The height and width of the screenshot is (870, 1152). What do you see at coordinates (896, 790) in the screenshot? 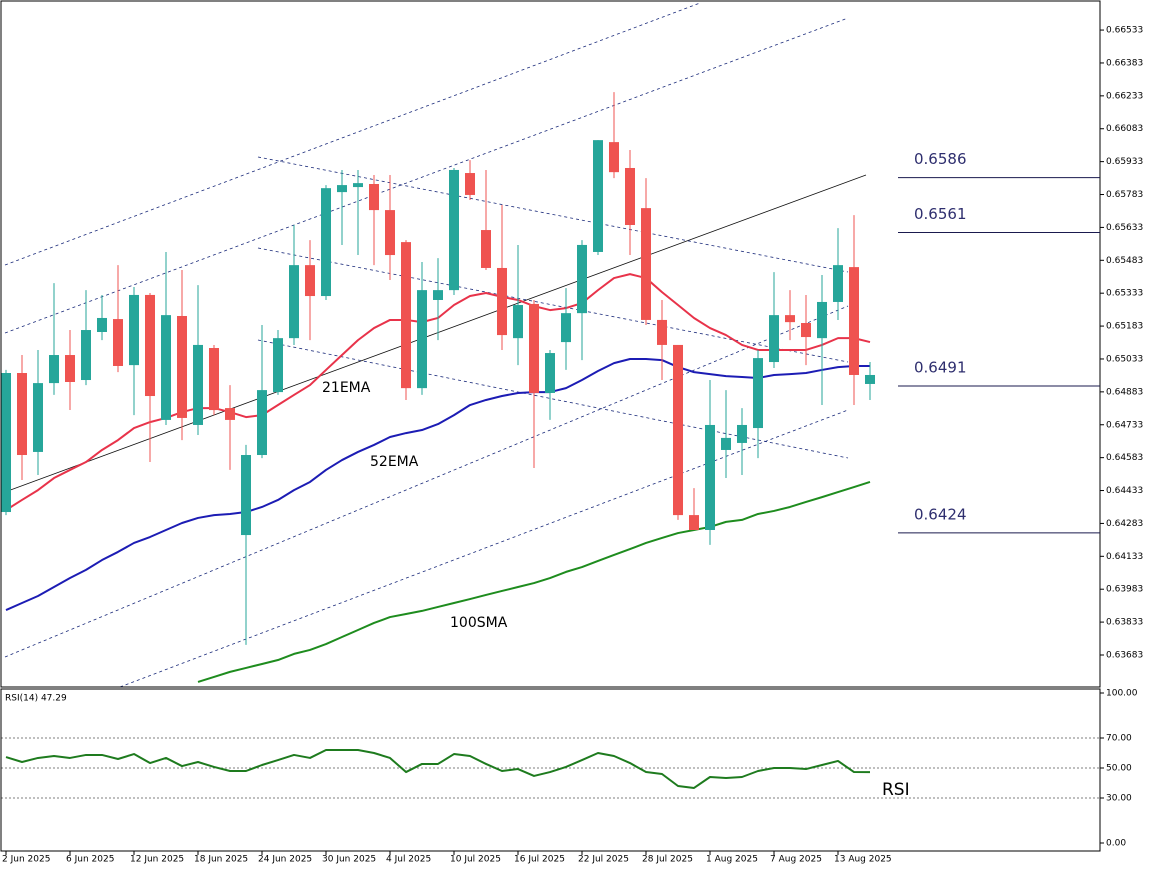
I see `rsi-label: RSI` at bounding box center [896, 790].